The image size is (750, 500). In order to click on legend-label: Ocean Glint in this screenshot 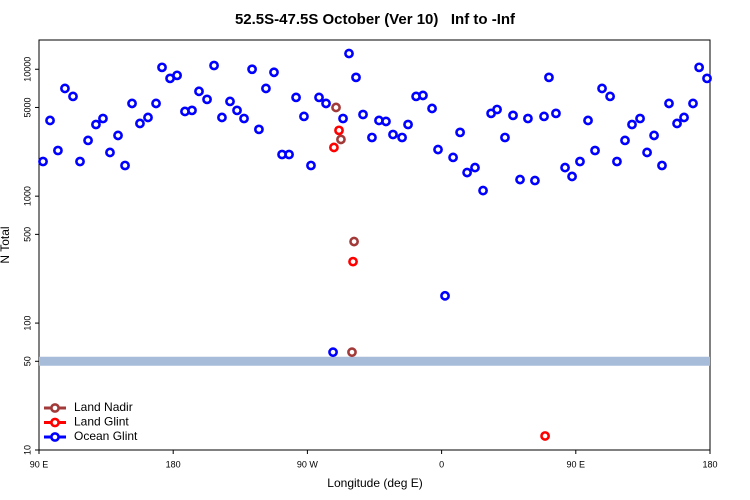, I will do `click(106, 436)`.